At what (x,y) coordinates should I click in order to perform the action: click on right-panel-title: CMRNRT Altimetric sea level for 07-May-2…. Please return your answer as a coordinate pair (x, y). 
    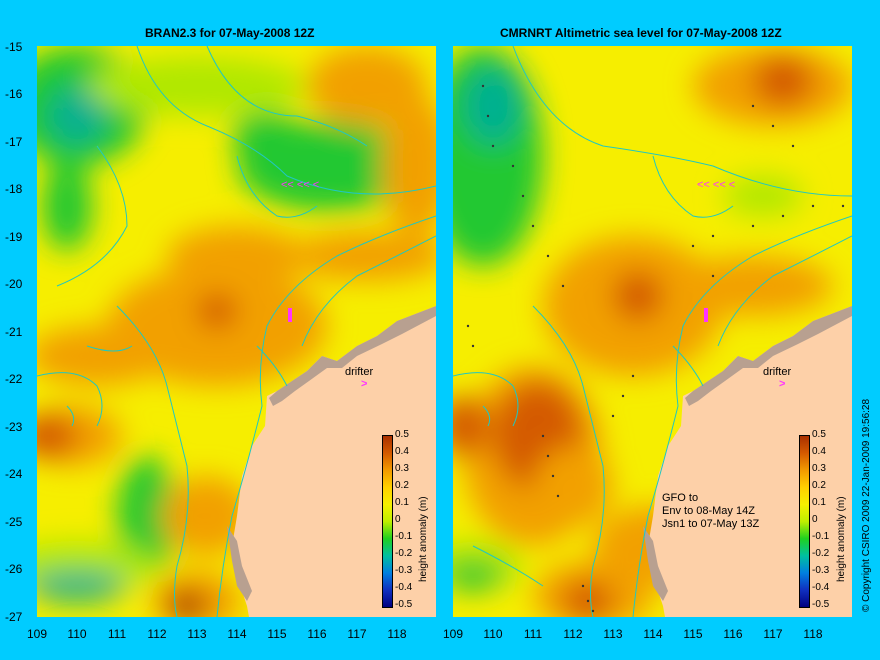
    Looking at the image, I should click on (641, 33).